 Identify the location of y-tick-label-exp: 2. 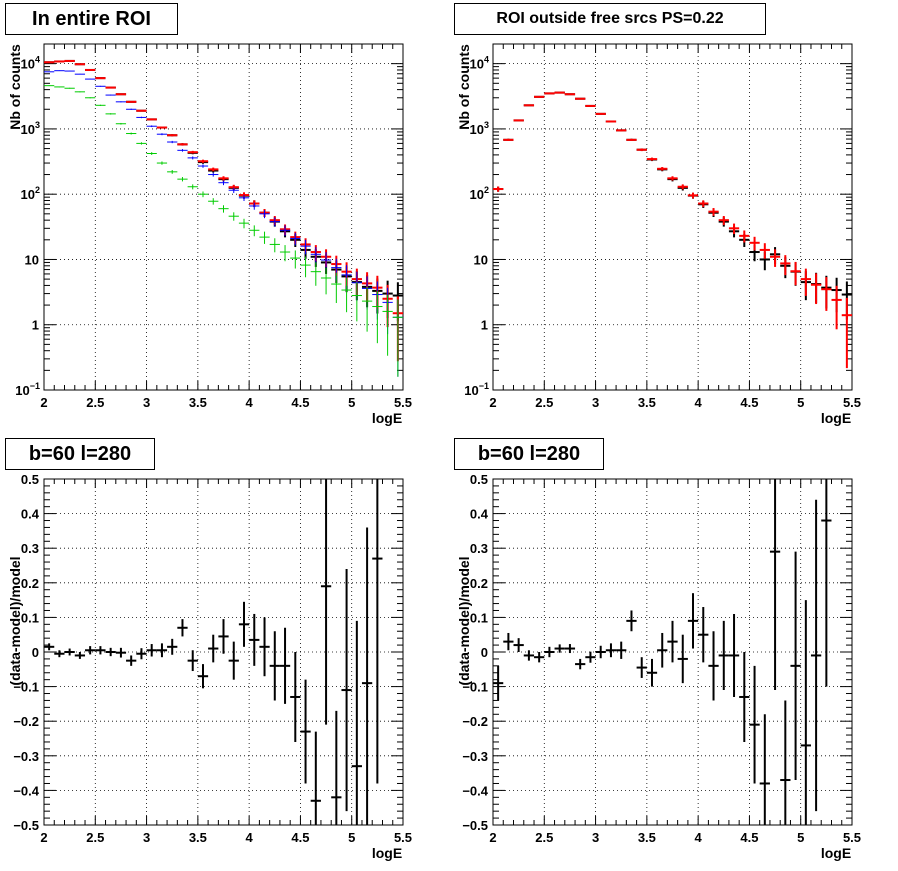
(486, 190).